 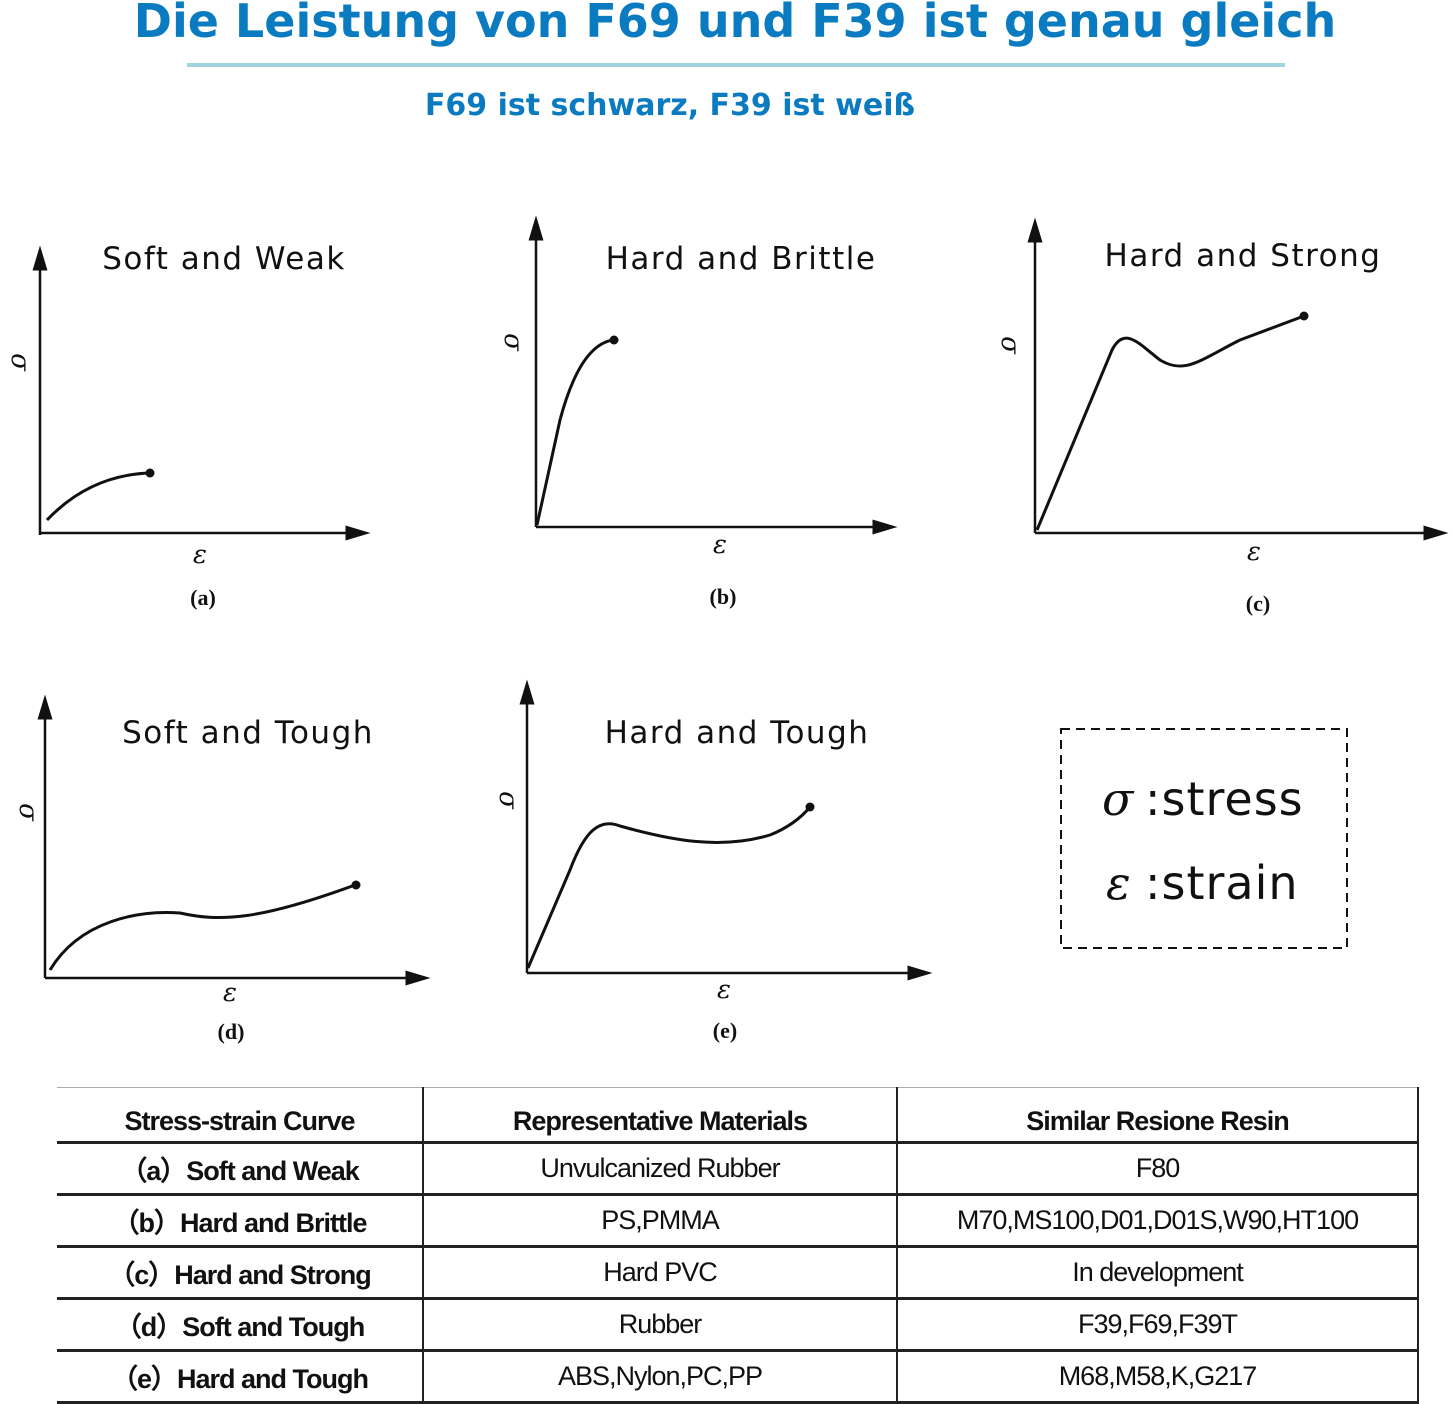 I want to click on panel-b-title: Hard and Brittle, so click(x=741, y=259).